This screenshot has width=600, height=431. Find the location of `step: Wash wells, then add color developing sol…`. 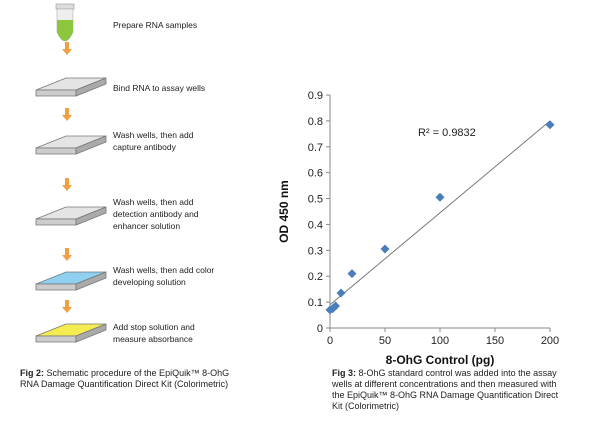

step: Wash wells, then add color developing sol… is located at coordinates (163, 276).